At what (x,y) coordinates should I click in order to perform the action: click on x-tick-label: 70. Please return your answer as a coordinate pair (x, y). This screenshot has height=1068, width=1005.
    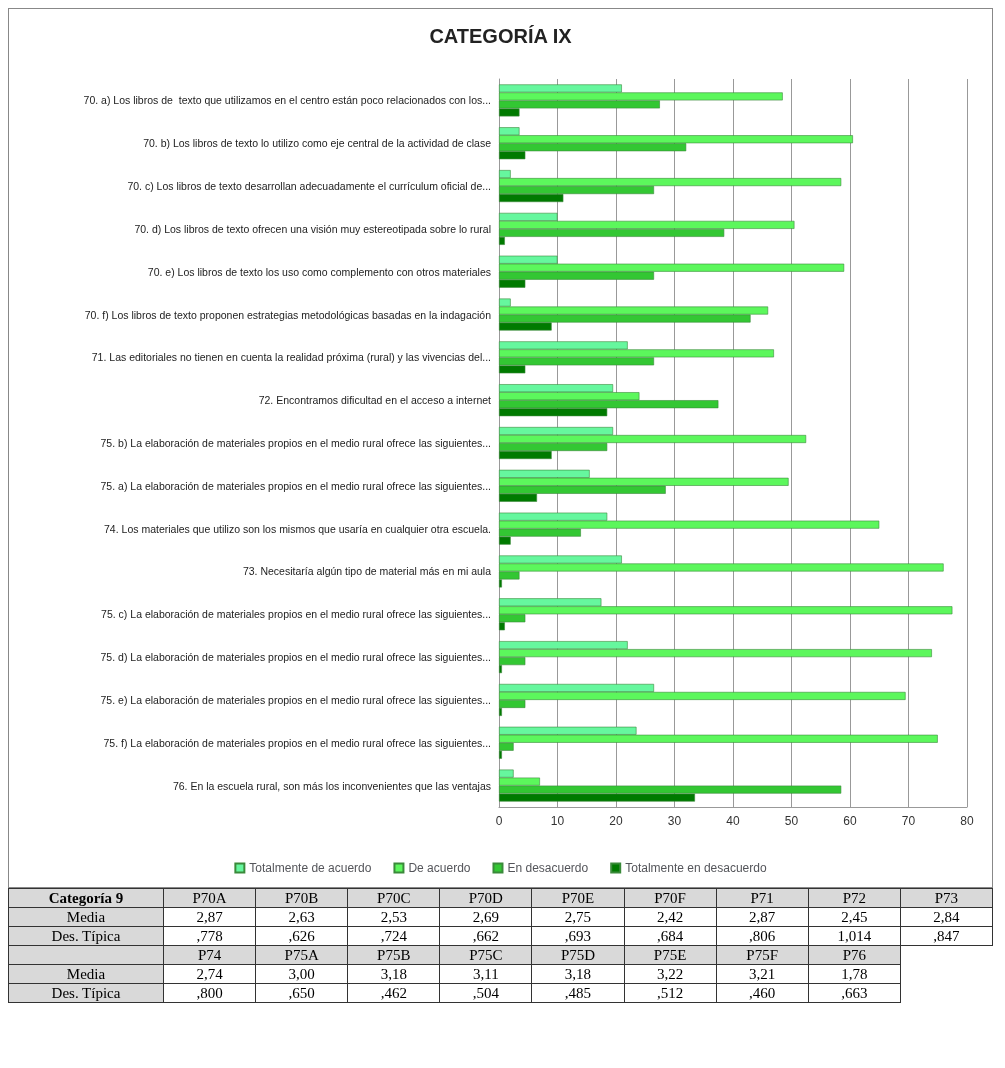
    Looking at the image, I should click on (908, 821).